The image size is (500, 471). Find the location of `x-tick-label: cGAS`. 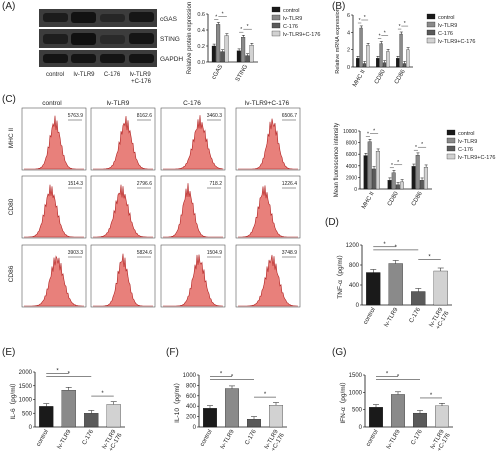

x-tick-label: cGAS is located at coordinates (217, 72).